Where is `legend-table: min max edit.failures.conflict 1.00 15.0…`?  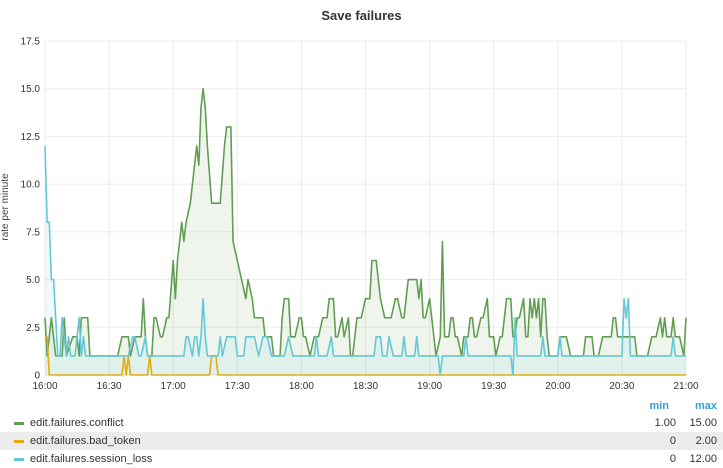 legend-table: min max edit.failures.conflict 1.00 15.0… is located at coordinates (361, 433).